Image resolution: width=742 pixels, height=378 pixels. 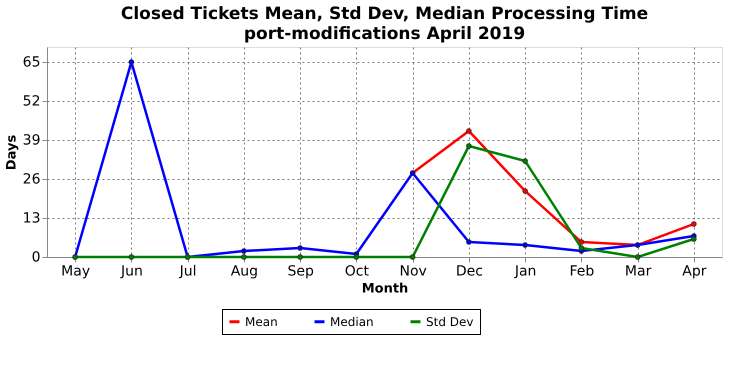 I want to click on x-tick-label: Jul, so click(x=187, y=272).